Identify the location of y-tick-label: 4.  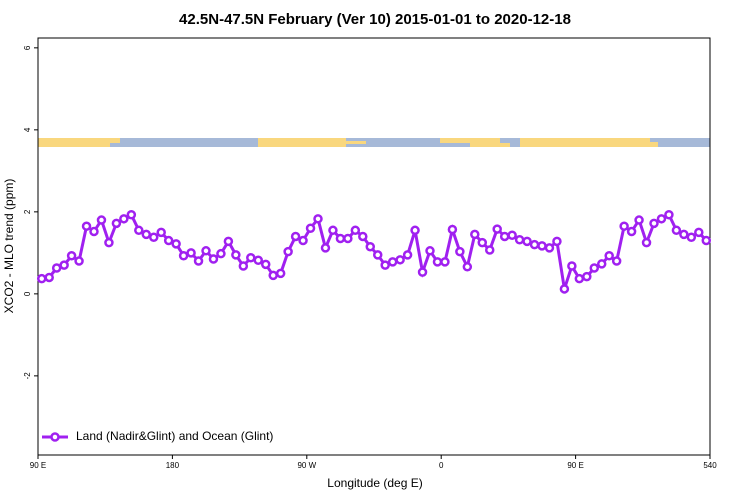
(27, 129).